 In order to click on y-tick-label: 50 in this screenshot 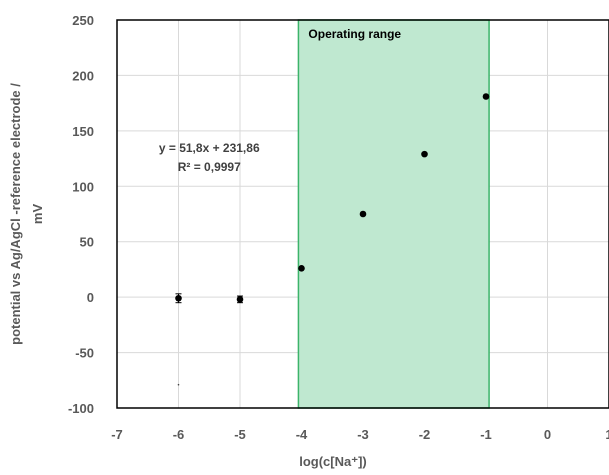, I will do `click(87, 242)`.